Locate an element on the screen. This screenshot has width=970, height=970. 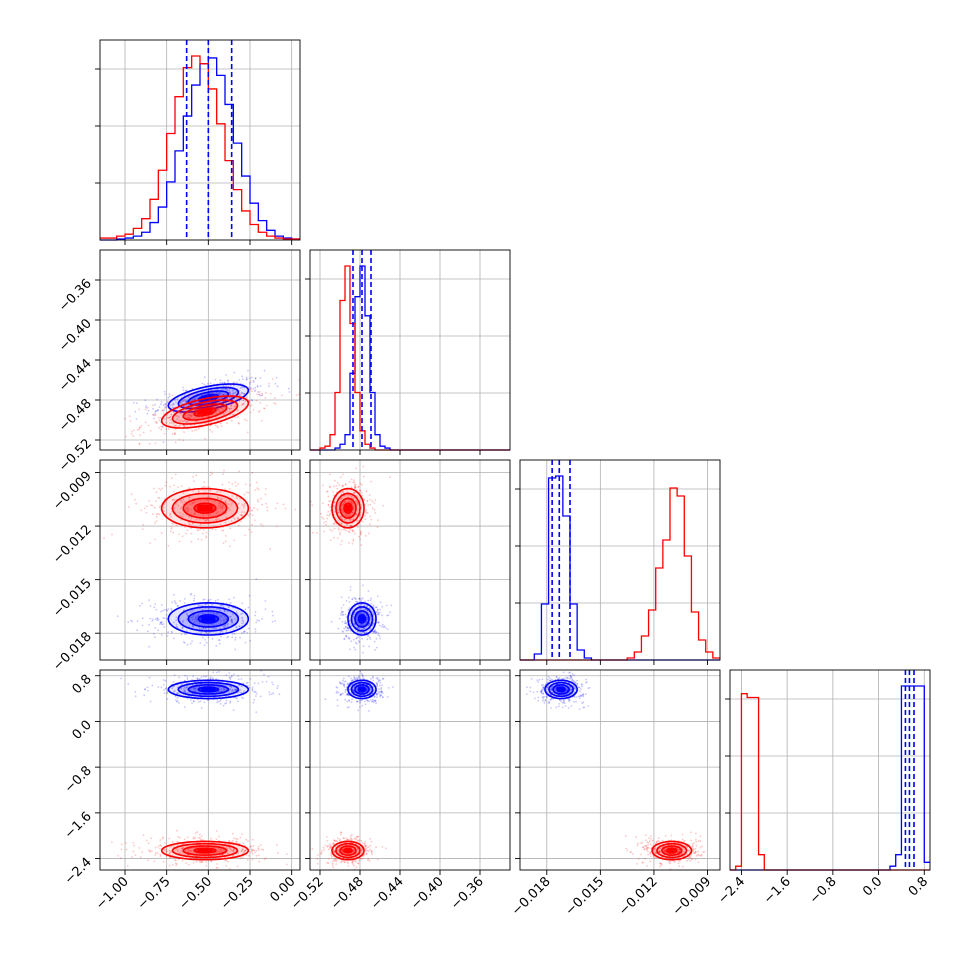
panel-frame is located at coordinates (410, 770).